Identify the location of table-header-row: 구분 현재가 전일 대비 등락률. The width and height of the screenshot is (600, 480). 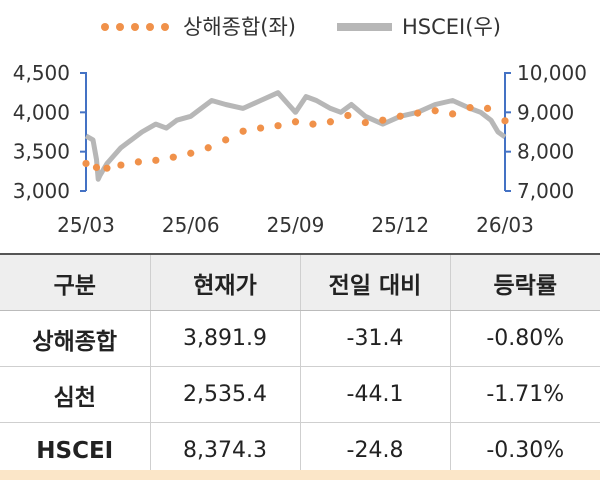
(300, 282).